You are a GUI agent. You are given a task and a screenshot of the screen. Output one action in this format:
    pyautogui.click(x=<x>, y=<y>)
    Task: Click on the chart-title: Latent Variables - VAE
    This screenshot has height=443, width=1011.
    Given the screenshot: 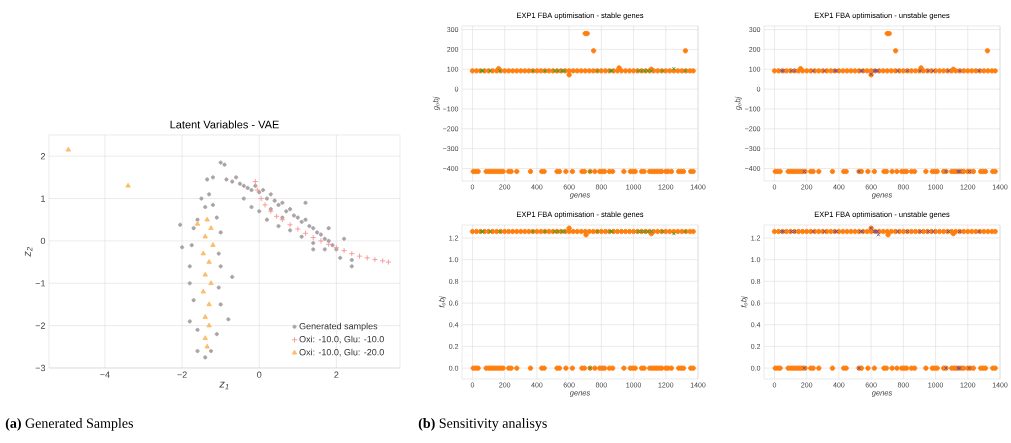 What is the action you would take?
    pyautogui.click(x=224, y=124)
    